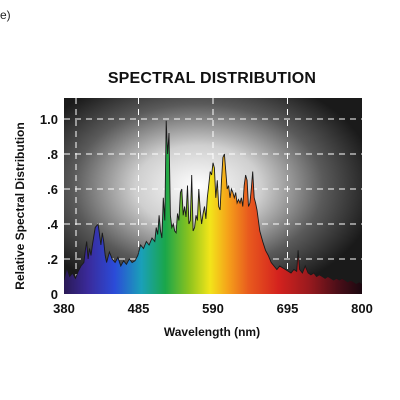 Image resolution: width=400 pixels, height=400 pixels. Describe the element at coordinates (64, 308) in the screenshot. I see `x-tick-label: 380` at that location.